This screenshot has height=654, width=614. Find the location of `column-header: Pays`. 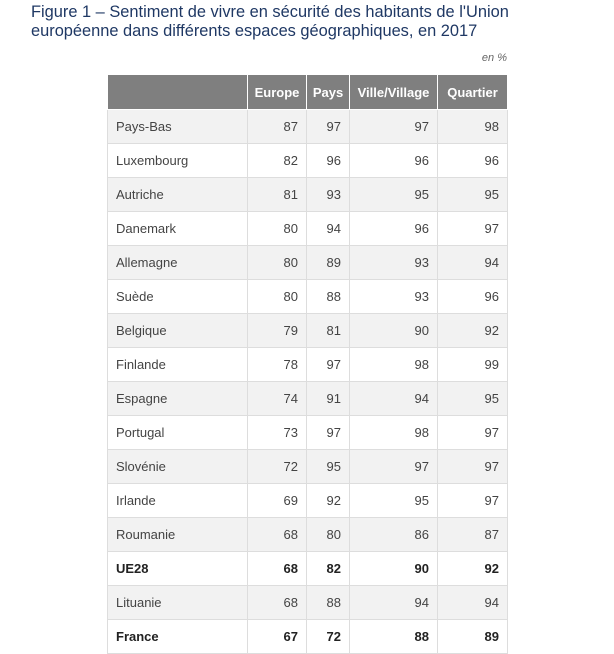

column-header: Pays is located at coordinates (328, 92).